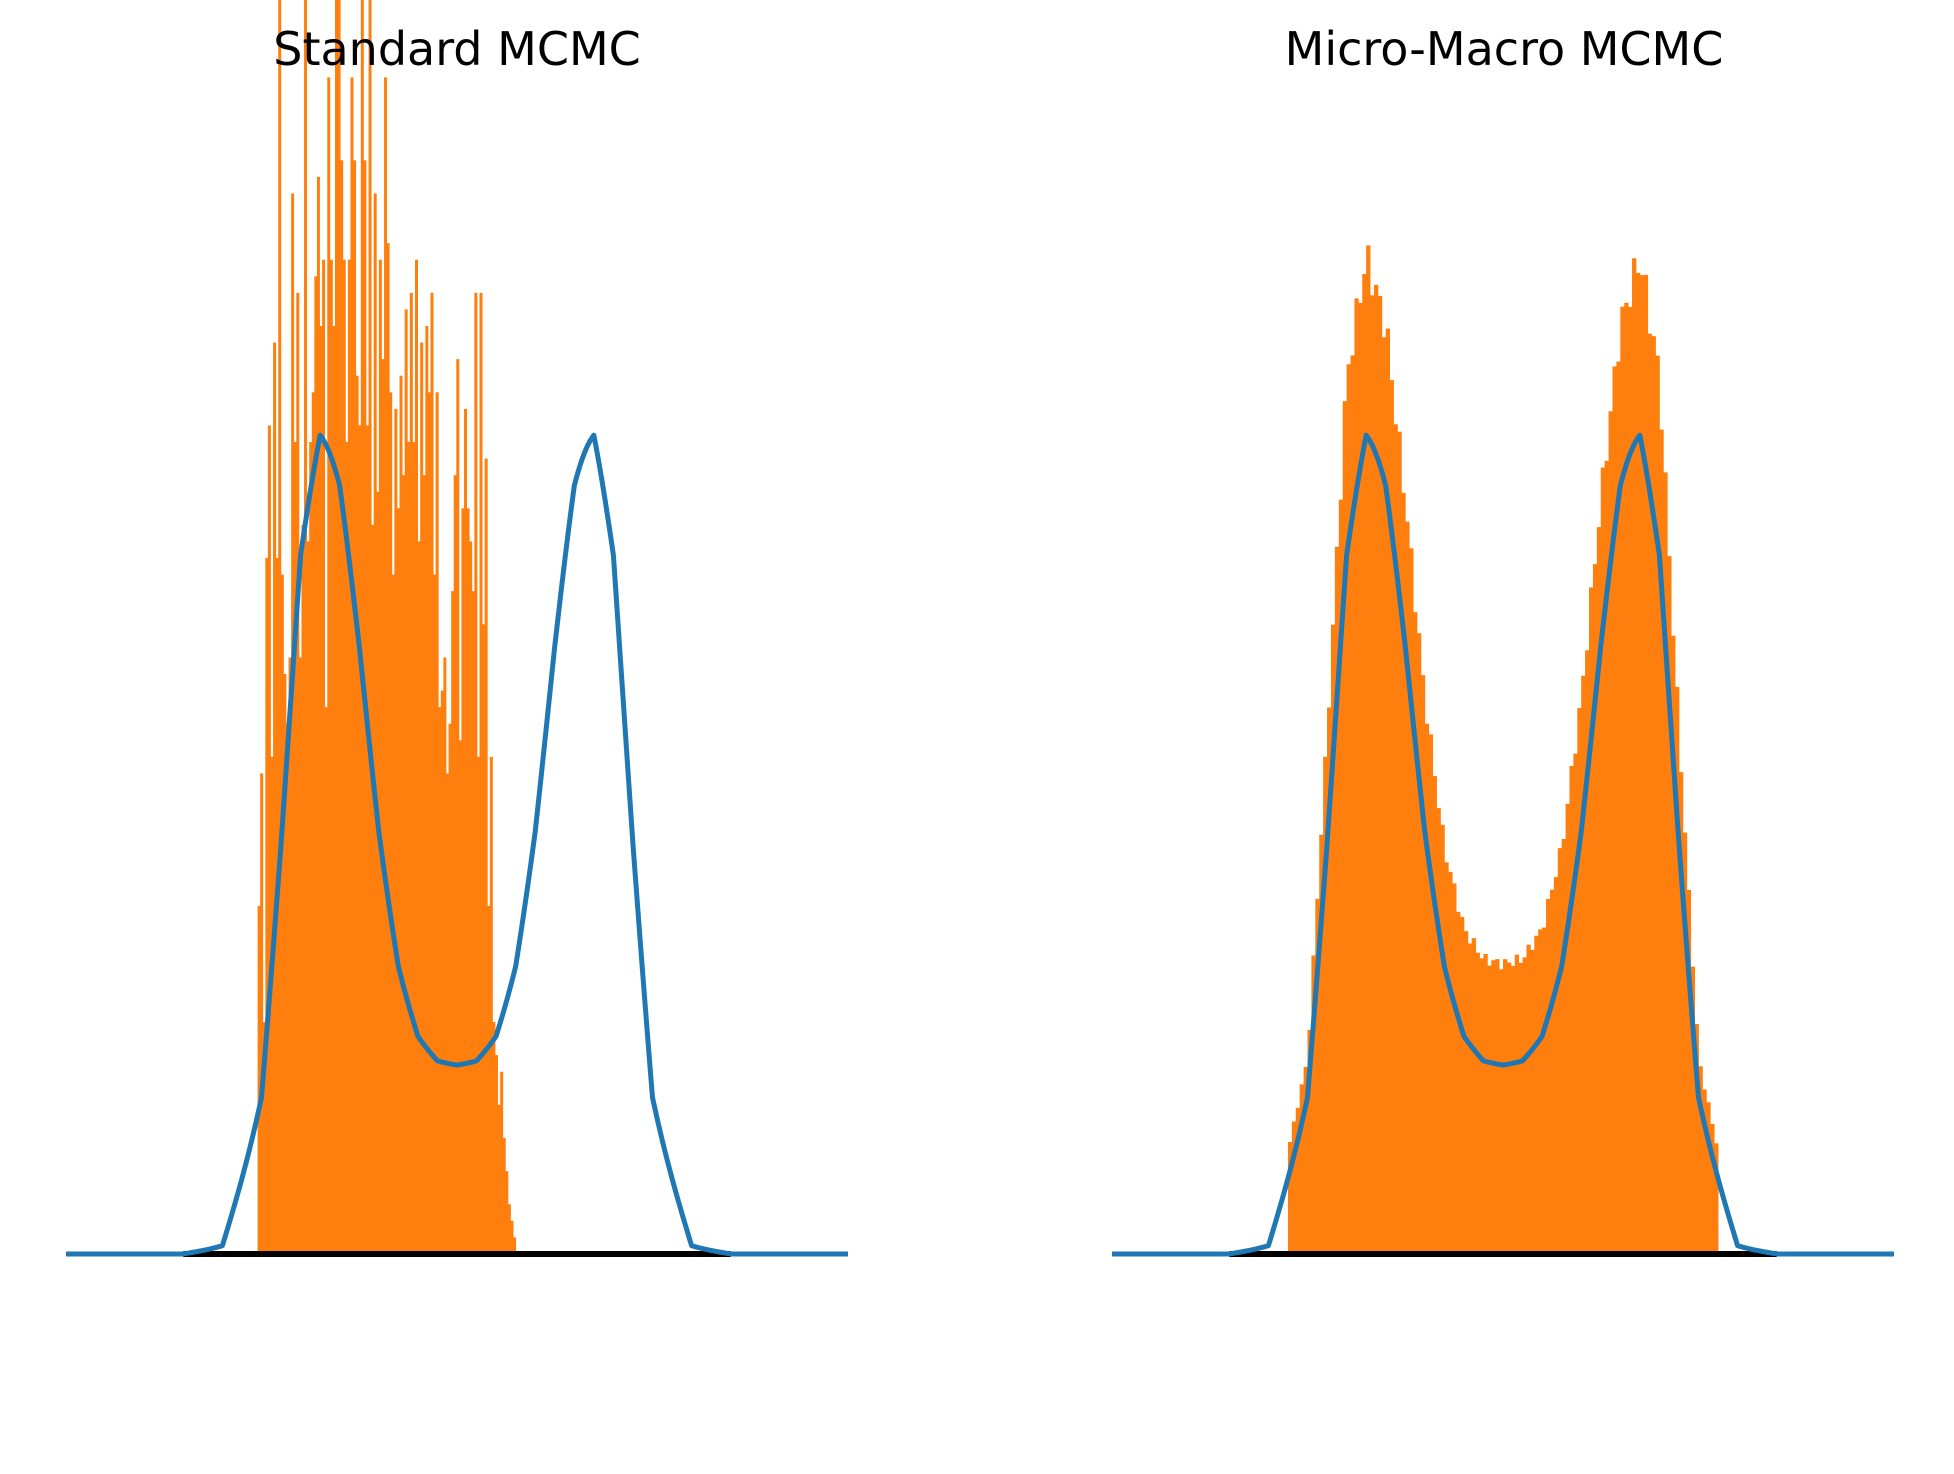  I want to click on chart-title-standard-mcmc: Standard MCMC, so click(457, 49).